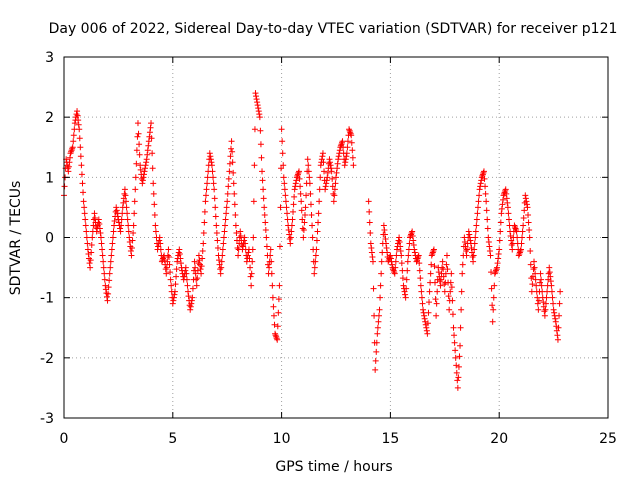 This screenshot has width=640, height=480. I want to click on x-tick-label: 5, so click(172, 439).